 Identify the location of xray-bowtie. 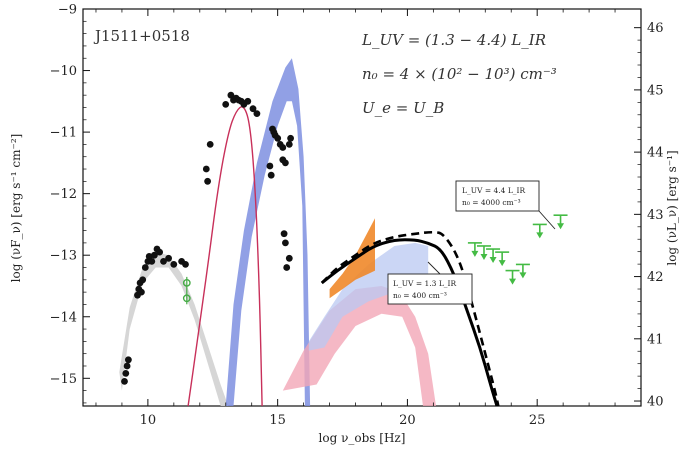
(352, 258).